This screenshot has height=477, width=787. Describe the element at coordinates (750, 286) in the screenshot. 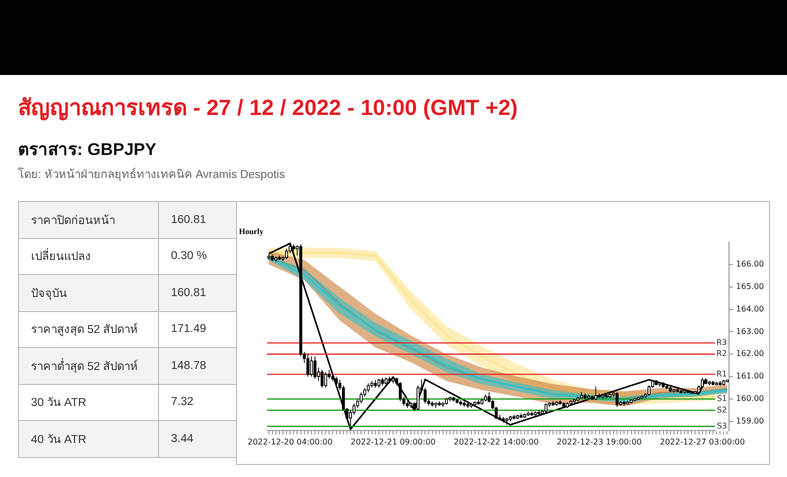

I see `y-tick-label: 165.00` at that location.